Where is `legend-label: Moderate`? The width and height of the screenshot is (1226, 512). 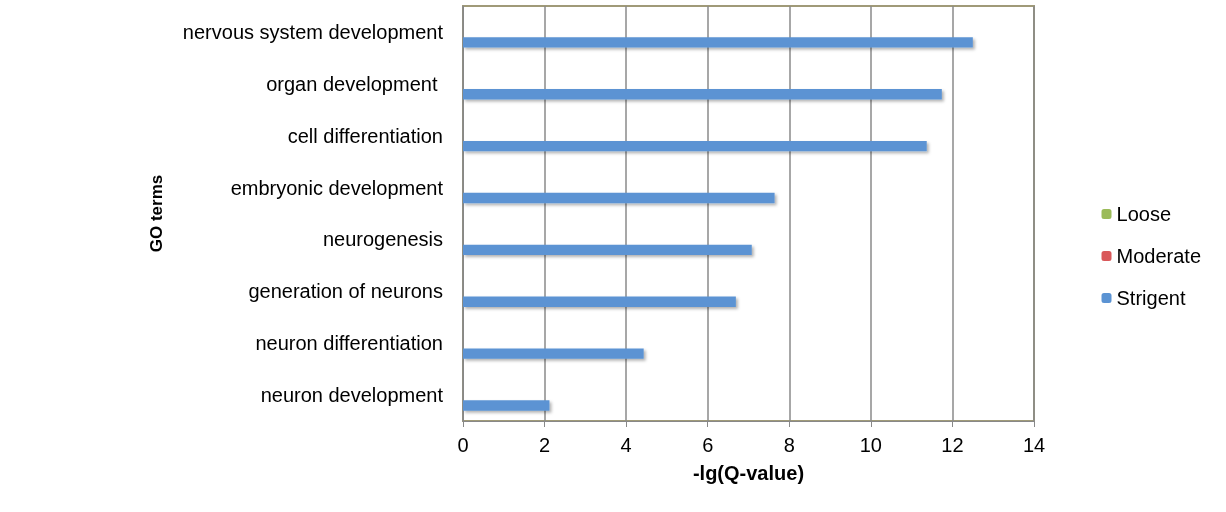 legend-label: Moderate is located at coordinates (1159, 256).